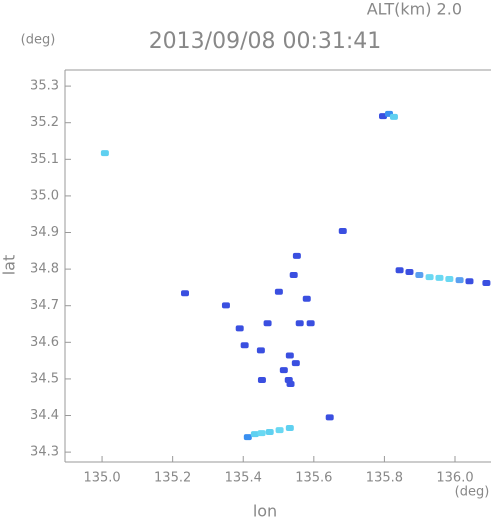  What do you see at coordinates (101, 478) in the screenshot?
I see `x-tick-label: 135.0` at bounding box center [101, 478].